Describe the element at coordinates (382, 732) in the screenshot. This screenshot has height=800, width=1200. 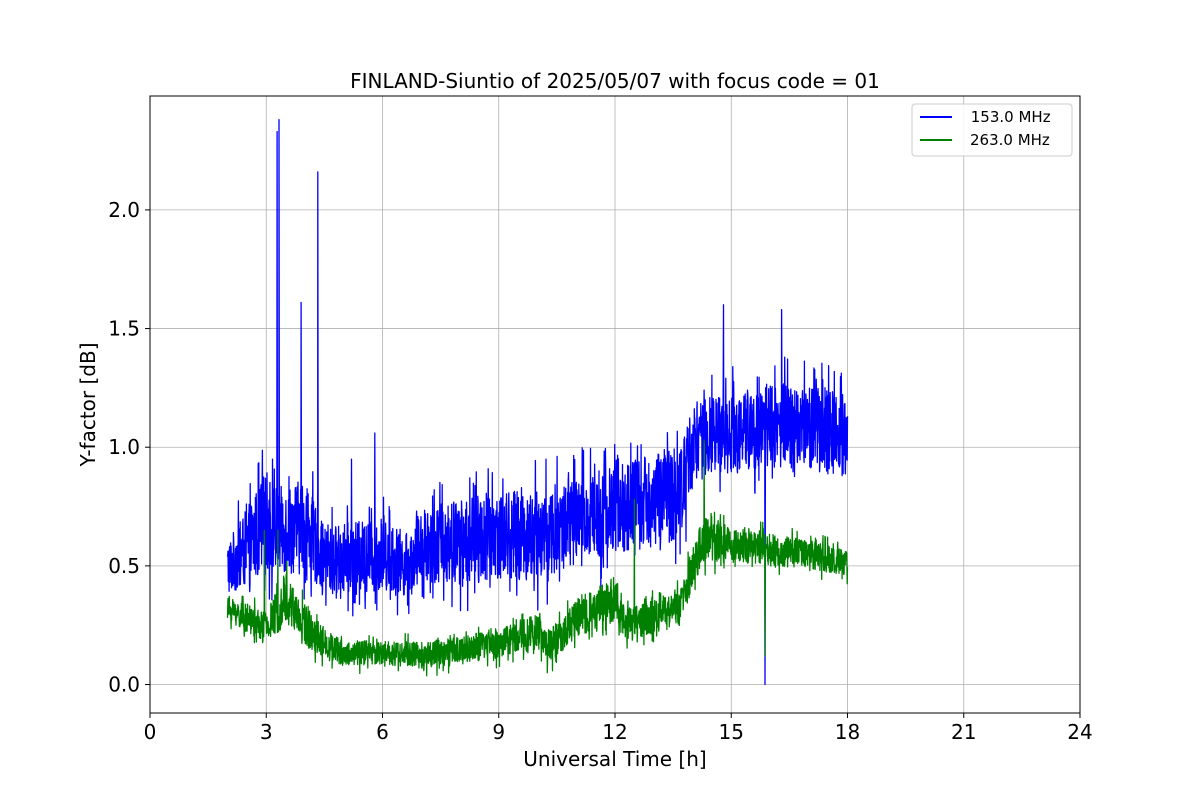
I see `x-tick-label: 6` at that location.